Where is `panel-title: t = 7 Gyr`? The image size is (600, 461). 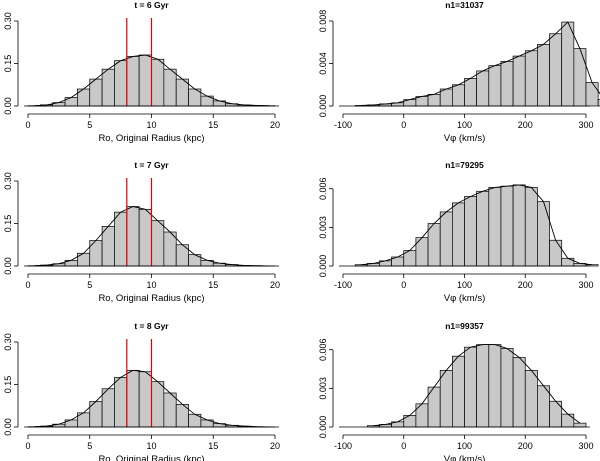 panel-title: t = 7 Gyr is located at coordinates (151, 165).